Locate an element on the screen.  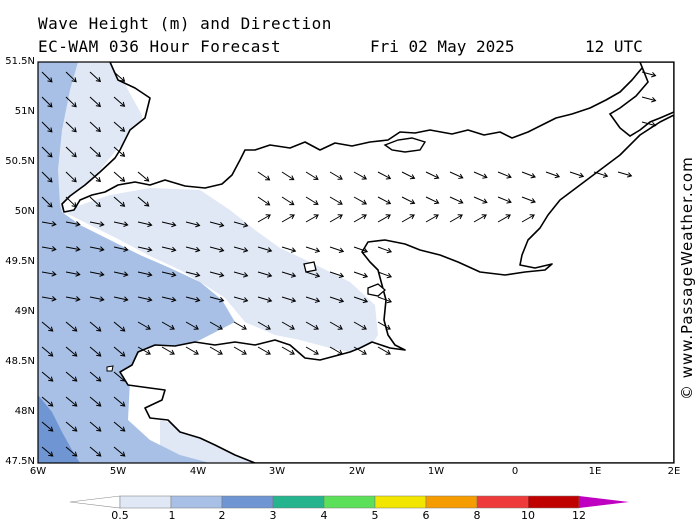
lat-label: 49.5N is located at coordinates (20, 261).